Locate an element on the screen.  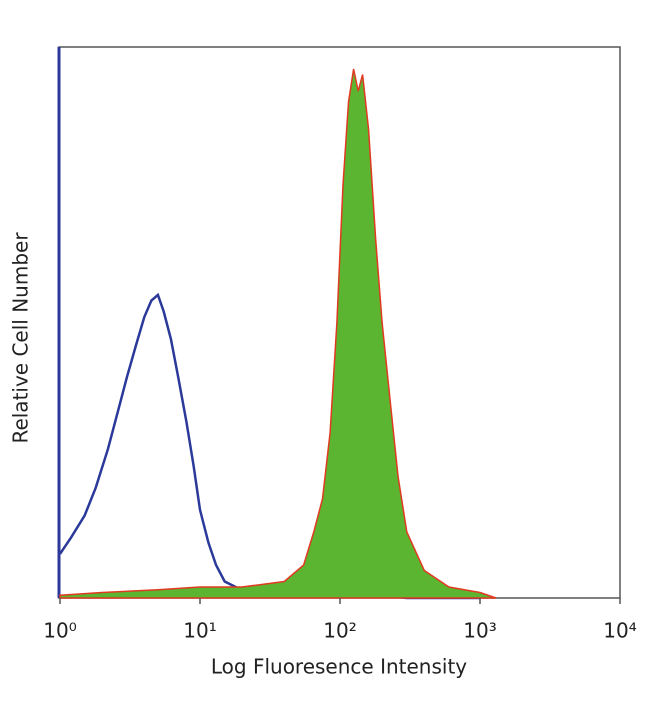
y-axis-label: Relative Cell Number is located at coordinates (21, 338).